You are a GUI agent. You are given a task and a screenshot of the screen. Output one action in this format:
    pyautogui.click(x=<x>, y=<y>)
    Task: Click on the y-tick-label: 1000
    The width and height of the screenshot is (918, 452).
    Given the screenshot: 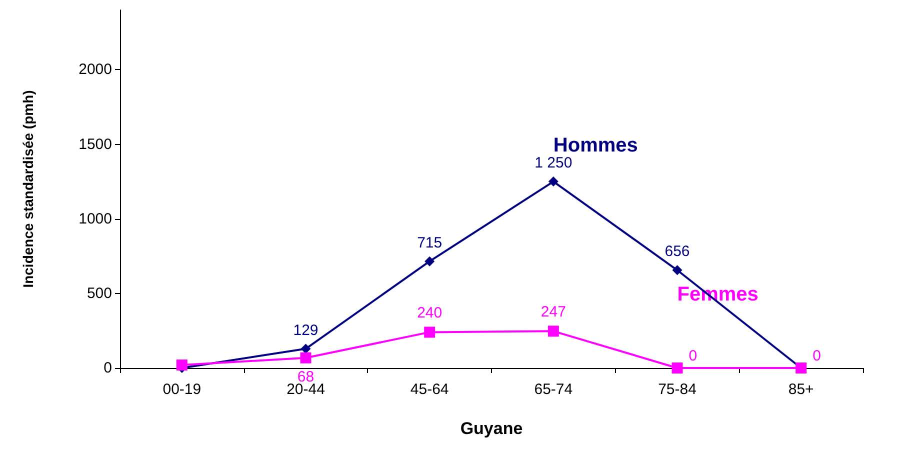 What is the action you would take?
    pyautogui.click(x=95, y=219)
    